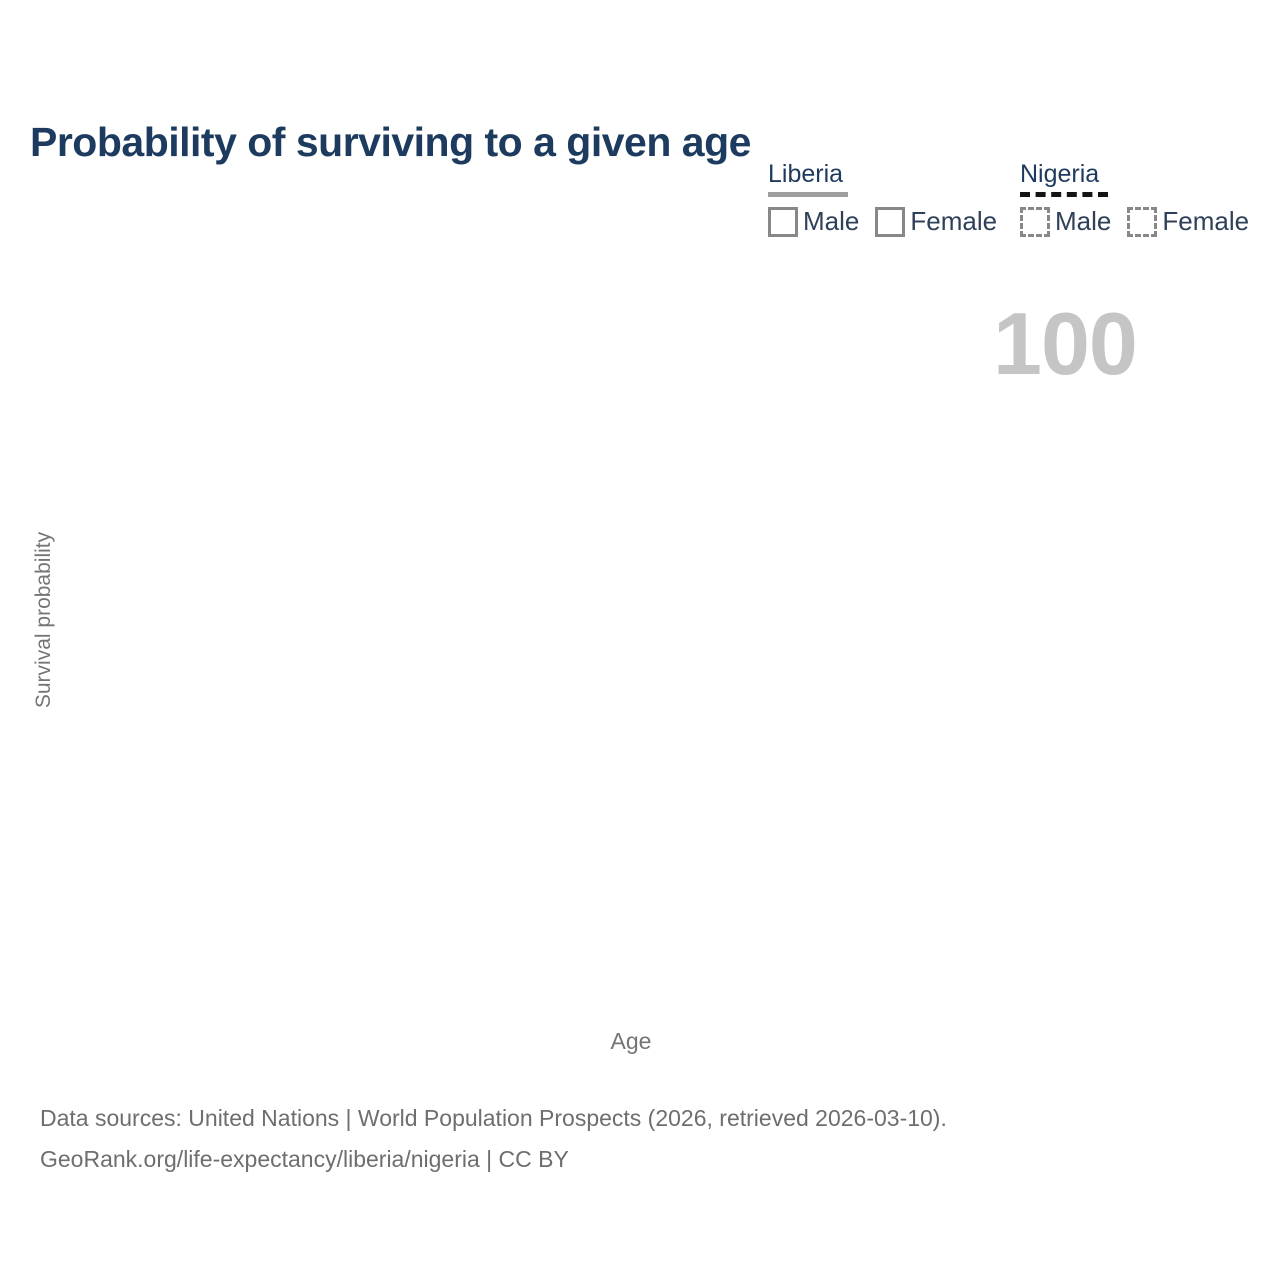 This screenshot has width=1280, height=1280. I want to click on legend-item-liberia-female: Female, so click(936, 221).